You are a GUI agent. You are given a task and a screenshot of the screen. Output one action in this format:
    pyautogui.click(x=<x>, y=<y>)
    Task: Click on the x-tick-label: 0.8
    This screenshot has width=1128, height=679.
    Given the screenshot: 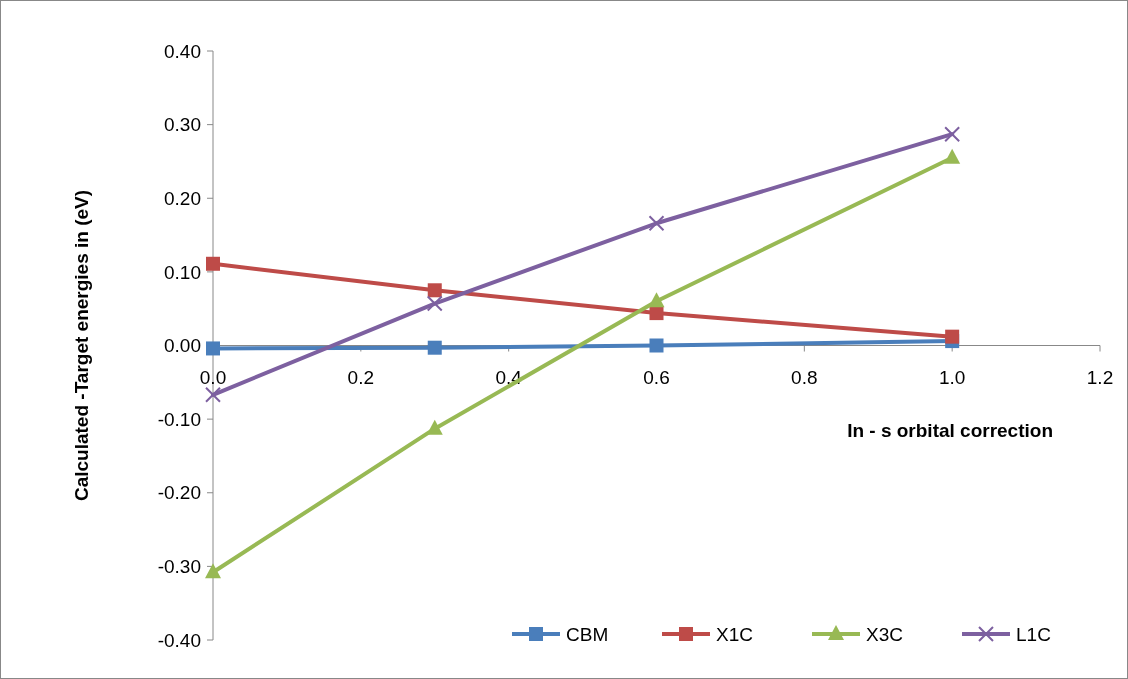 What is the action you would take?
    pyautogui.click(x=804, y=377)
    